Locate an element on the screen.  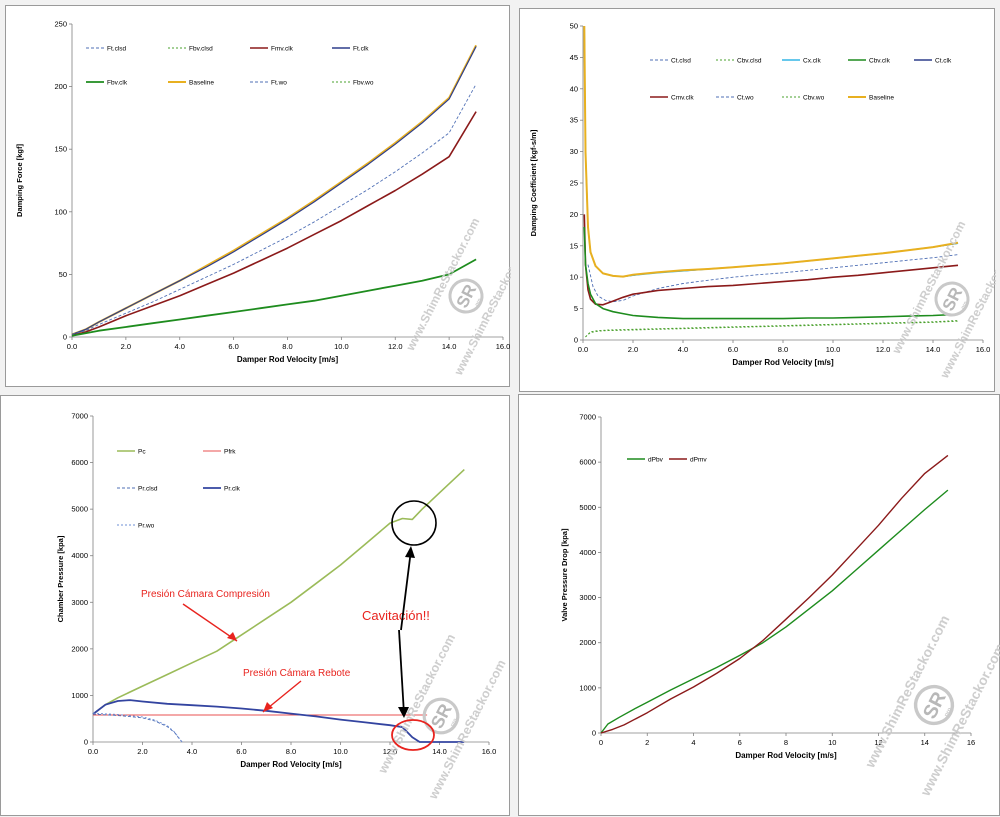
cavitation-arrowhead-up is located at coordinates (410, 552).